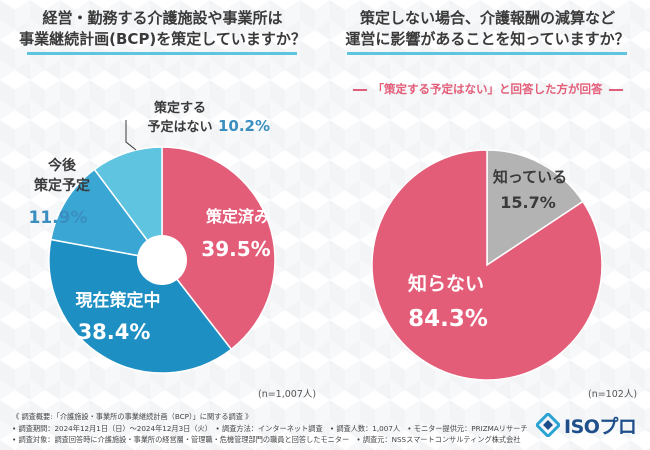 Image resolution: width=650 pixels, height=450 pixels. Describe the element at coordinates (132, 416) in the screenshot. I see `footer-line-1: 《 調査概要:「介護施設・事業所の事業継続計画（BCP）」に関する調査 》` at that location.